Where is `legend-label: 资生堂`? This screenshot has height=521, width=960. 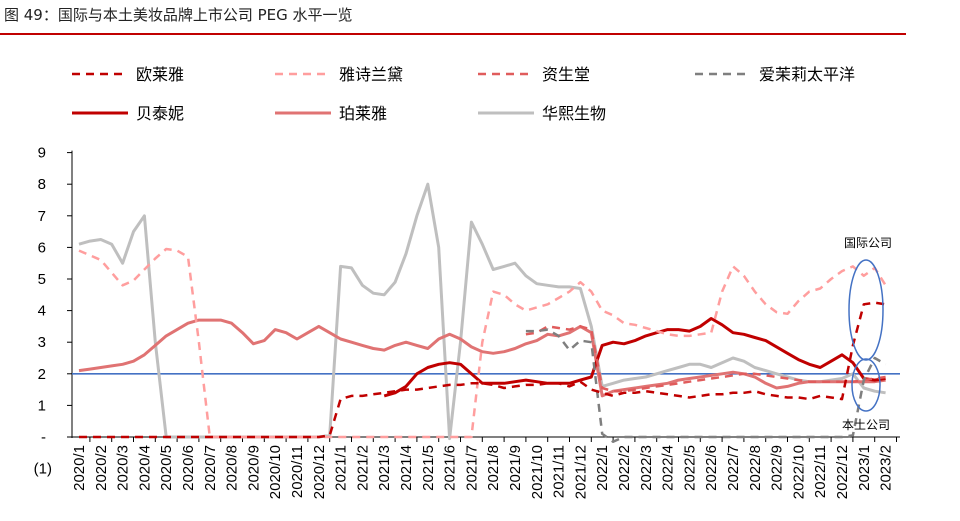
legend-label: 资生堂 is located at coordinates (566, 74).